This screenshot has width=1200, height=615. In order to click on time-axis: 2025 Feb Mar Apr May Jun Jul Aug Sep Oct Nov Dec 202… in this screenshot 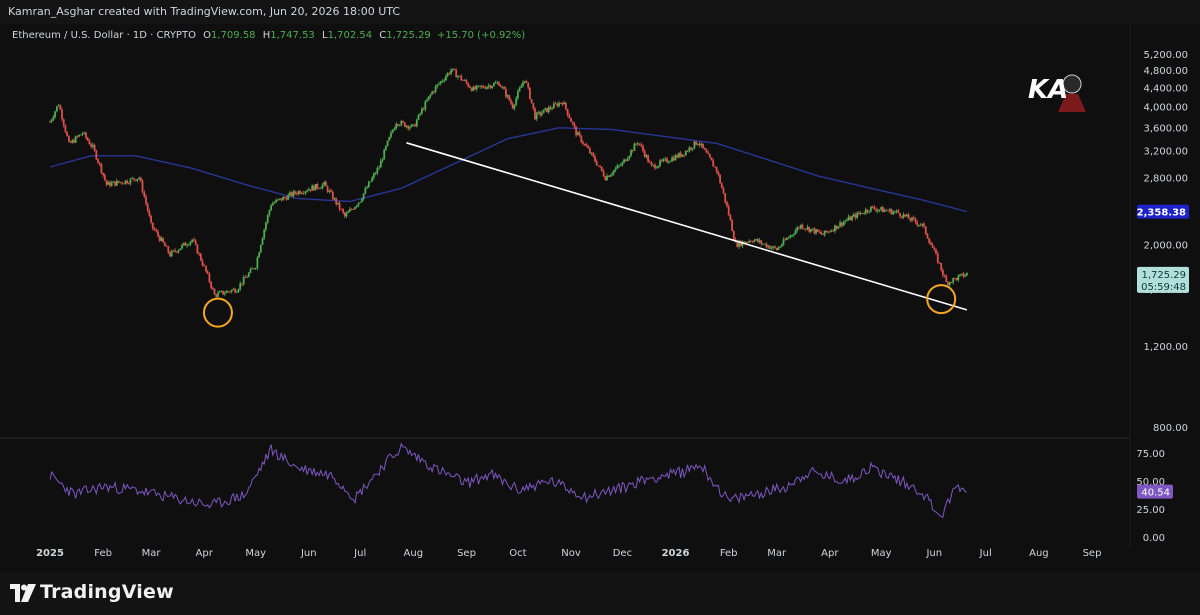, I will do `click(568, 553)`.